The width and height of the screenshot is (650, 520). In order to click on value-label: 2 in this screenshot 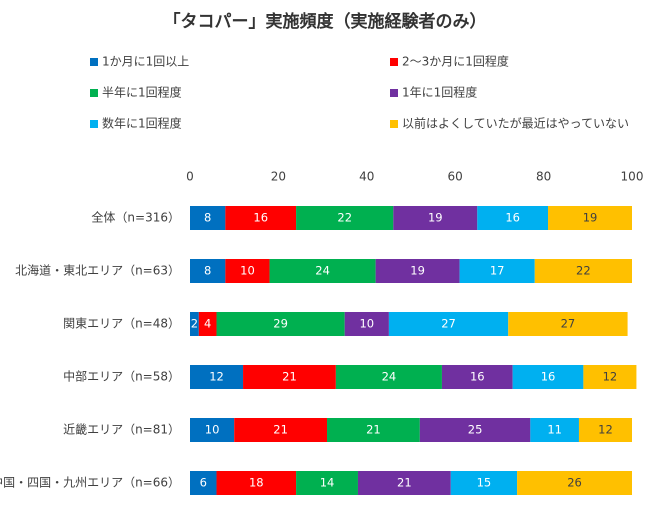, I will do `click(194, 324)`.